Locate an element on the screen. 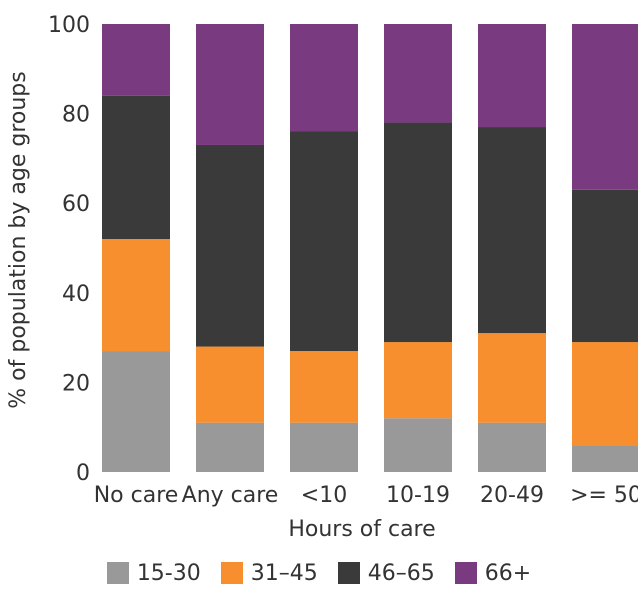  y-tick-label: 40 is located at coordinates (76, 294).